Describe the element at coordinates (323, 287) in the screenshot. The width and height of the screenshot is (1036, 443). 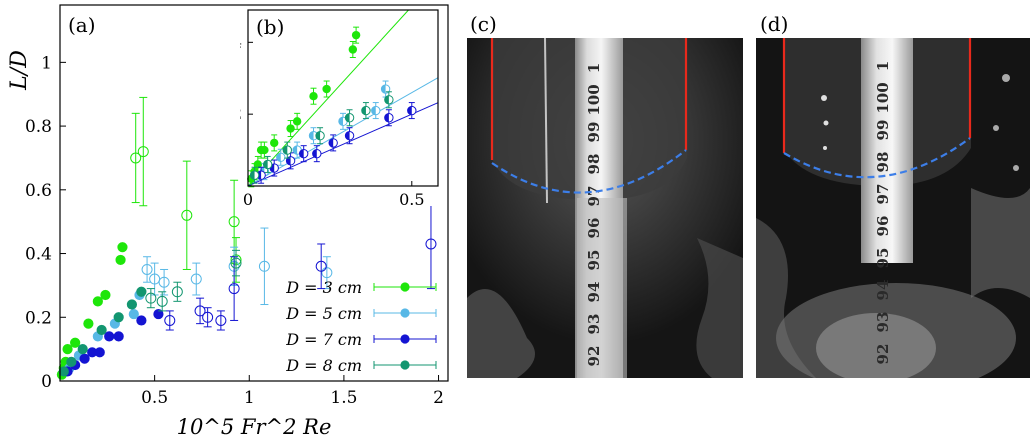
I see `legend-label: D = 3 cm` at that location.